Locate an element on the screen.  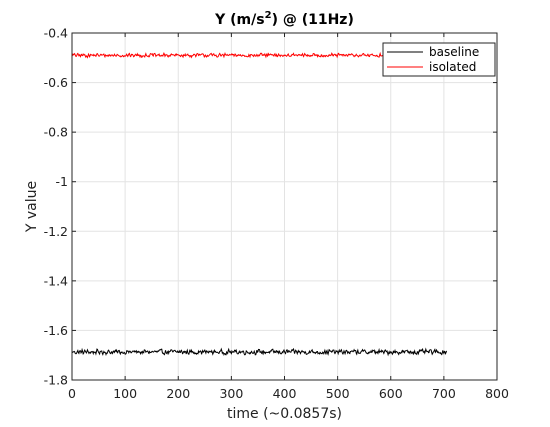
chart-title-main: Y (m/s is located at coordinates (239, 20).